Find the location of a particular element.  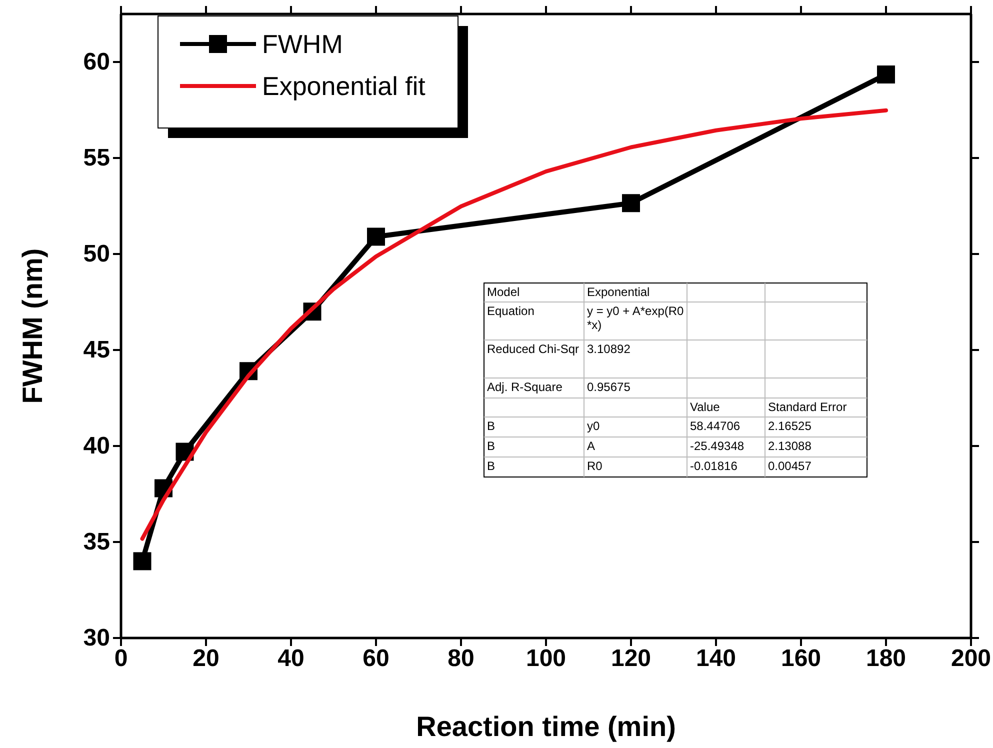

x-tick-label: 40 is located at coordinates (291, 658).